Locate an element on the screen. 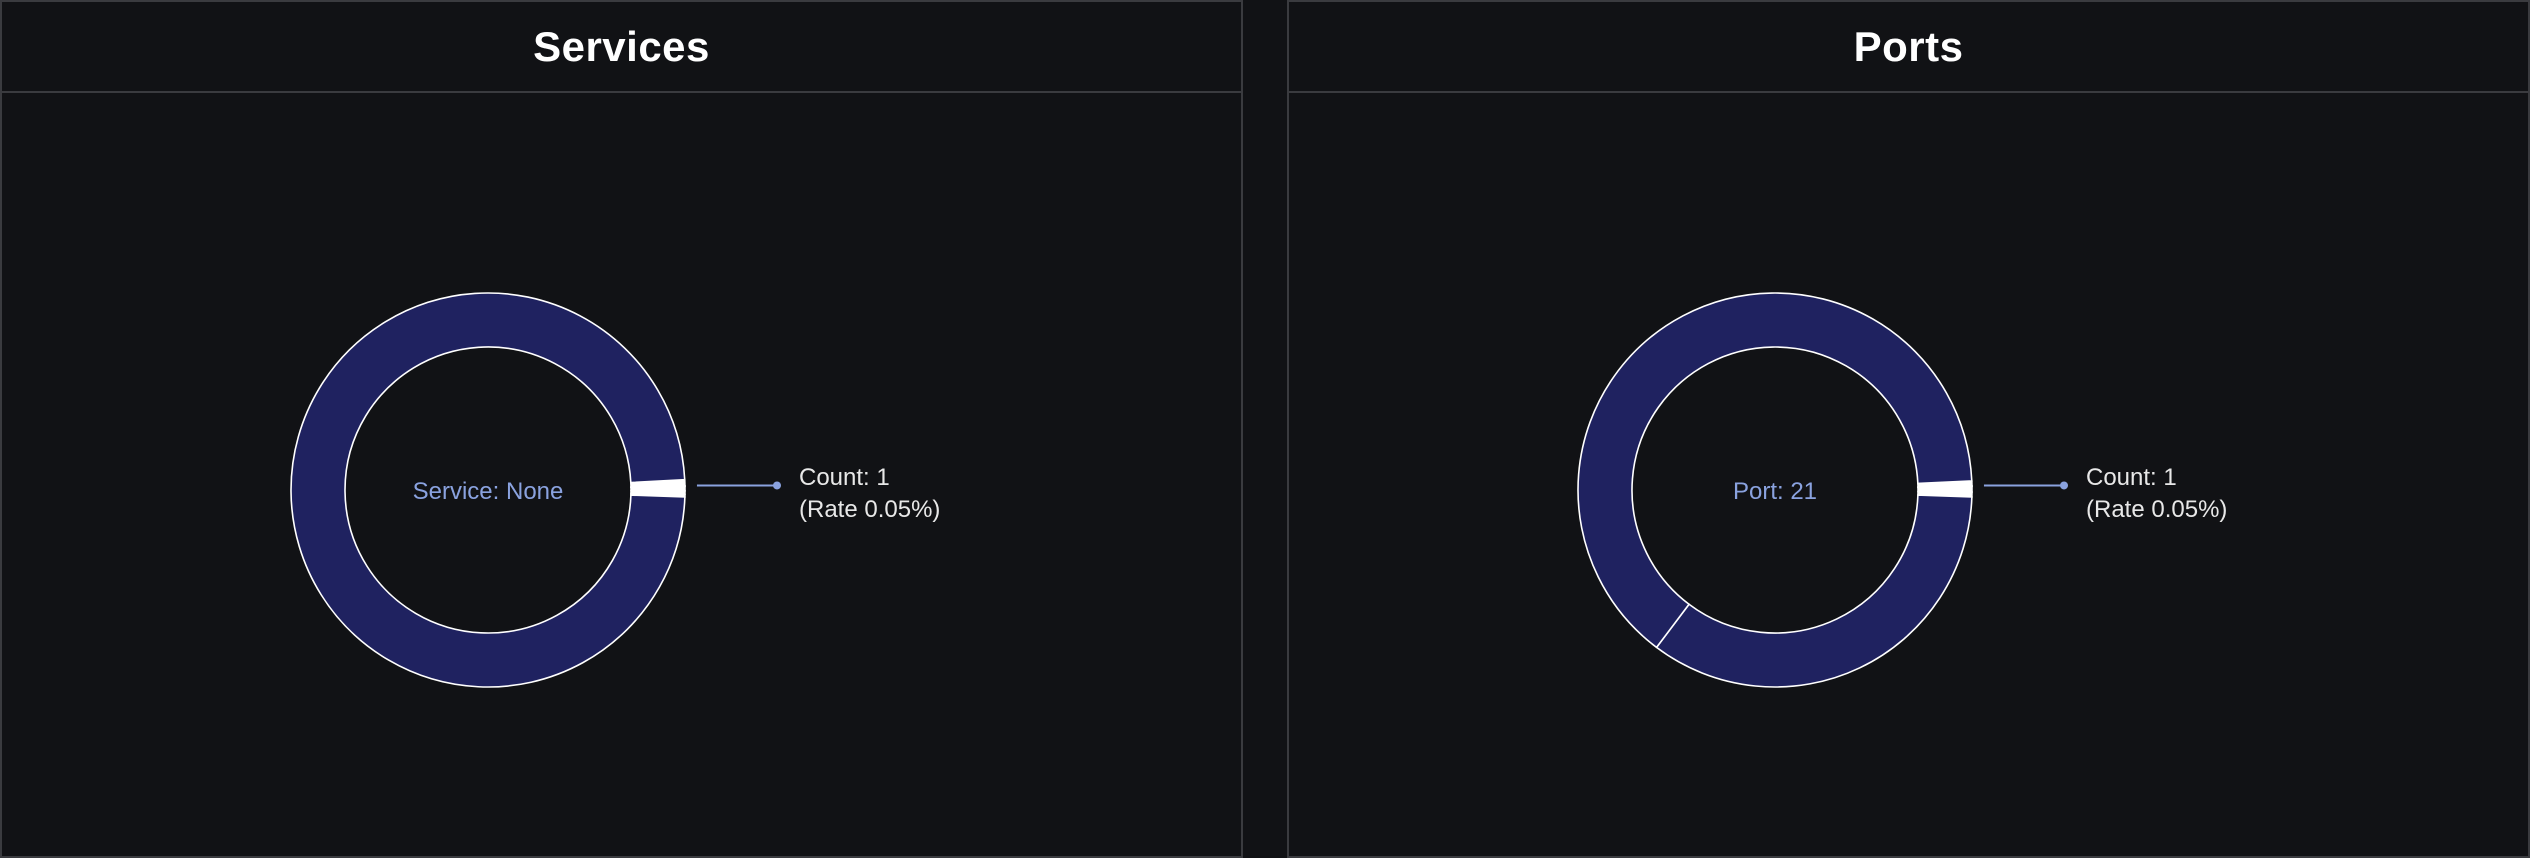 This screenshot has width=2530, height=858. services-title: Services is located at coordinates (621, 46).